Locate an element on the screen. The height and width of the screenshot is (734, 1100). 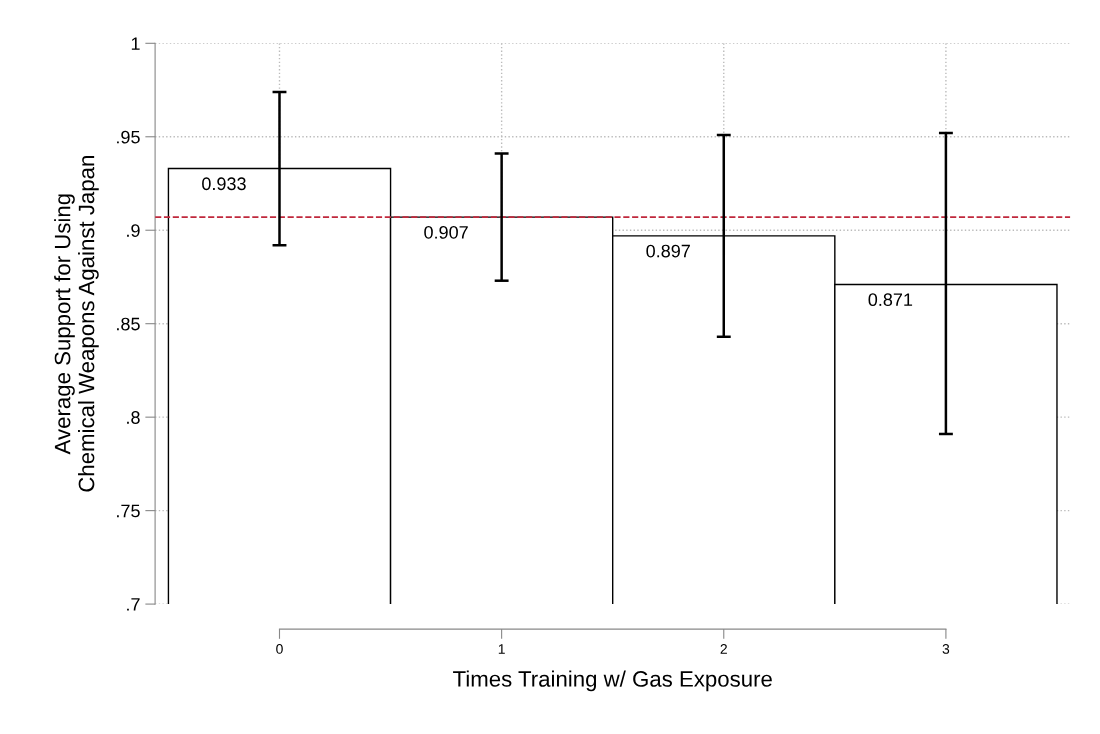
x-tick-label: 3 is located at coordinates (946, 649).